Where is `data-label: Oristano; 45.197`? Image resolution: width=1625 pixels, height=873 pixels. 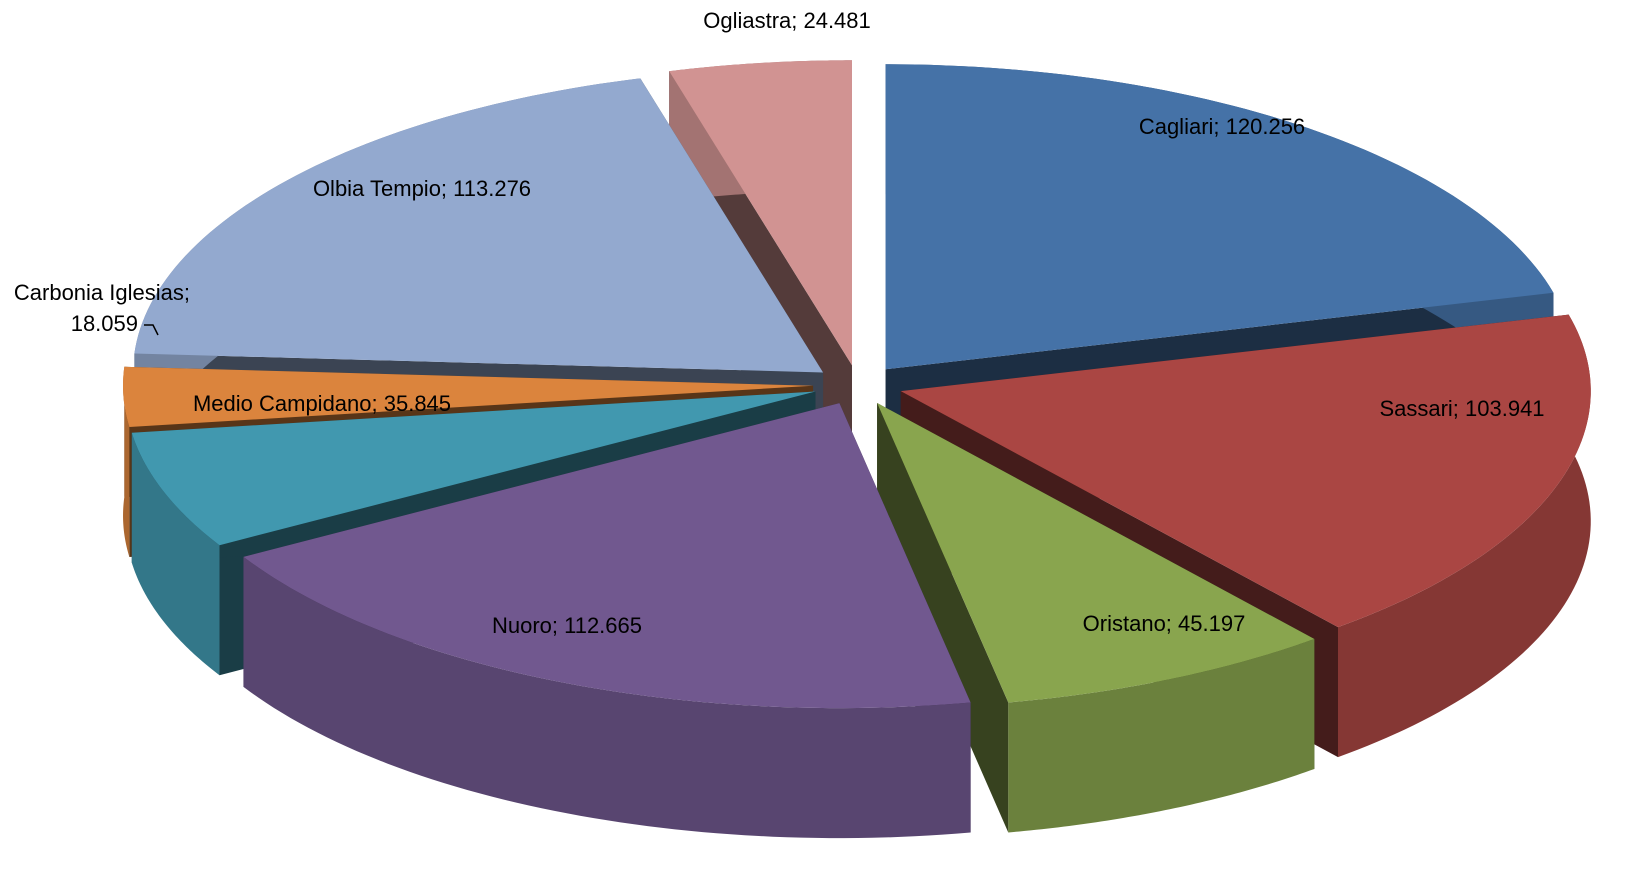 data-label: Oristano; 45.197 is located at coordinates (1164, 623).